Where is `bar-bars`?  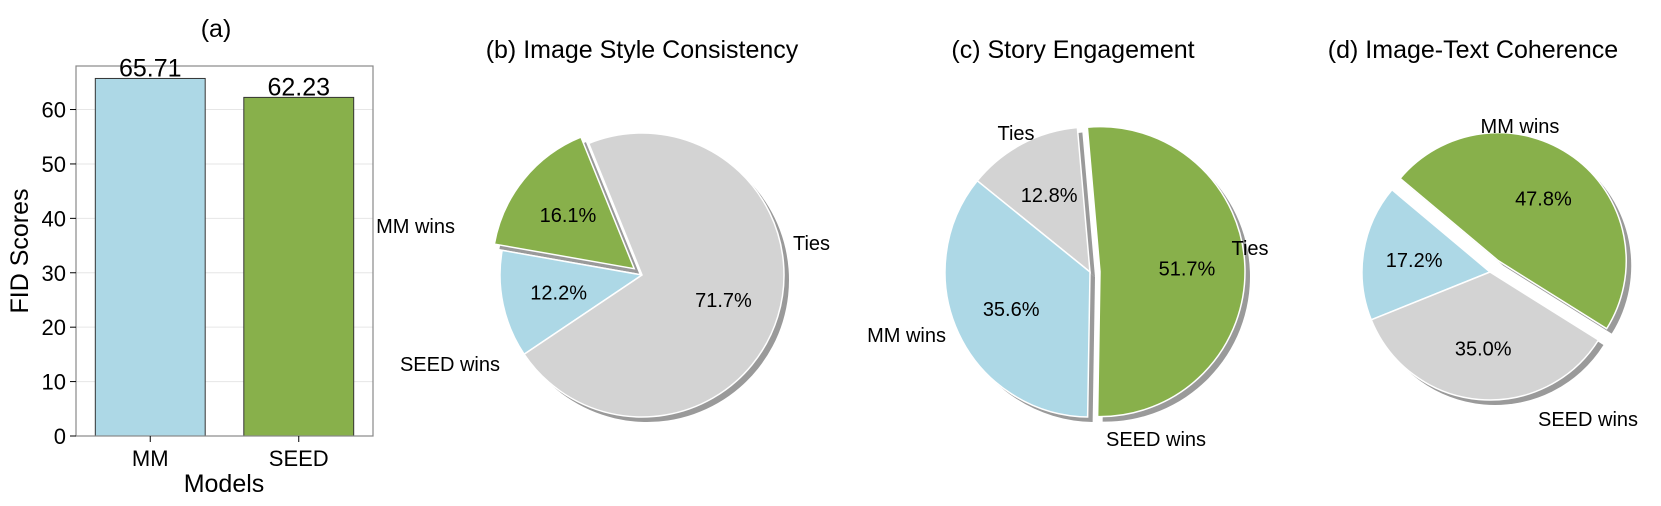
bar-bars is located at coordinates (224, 257).